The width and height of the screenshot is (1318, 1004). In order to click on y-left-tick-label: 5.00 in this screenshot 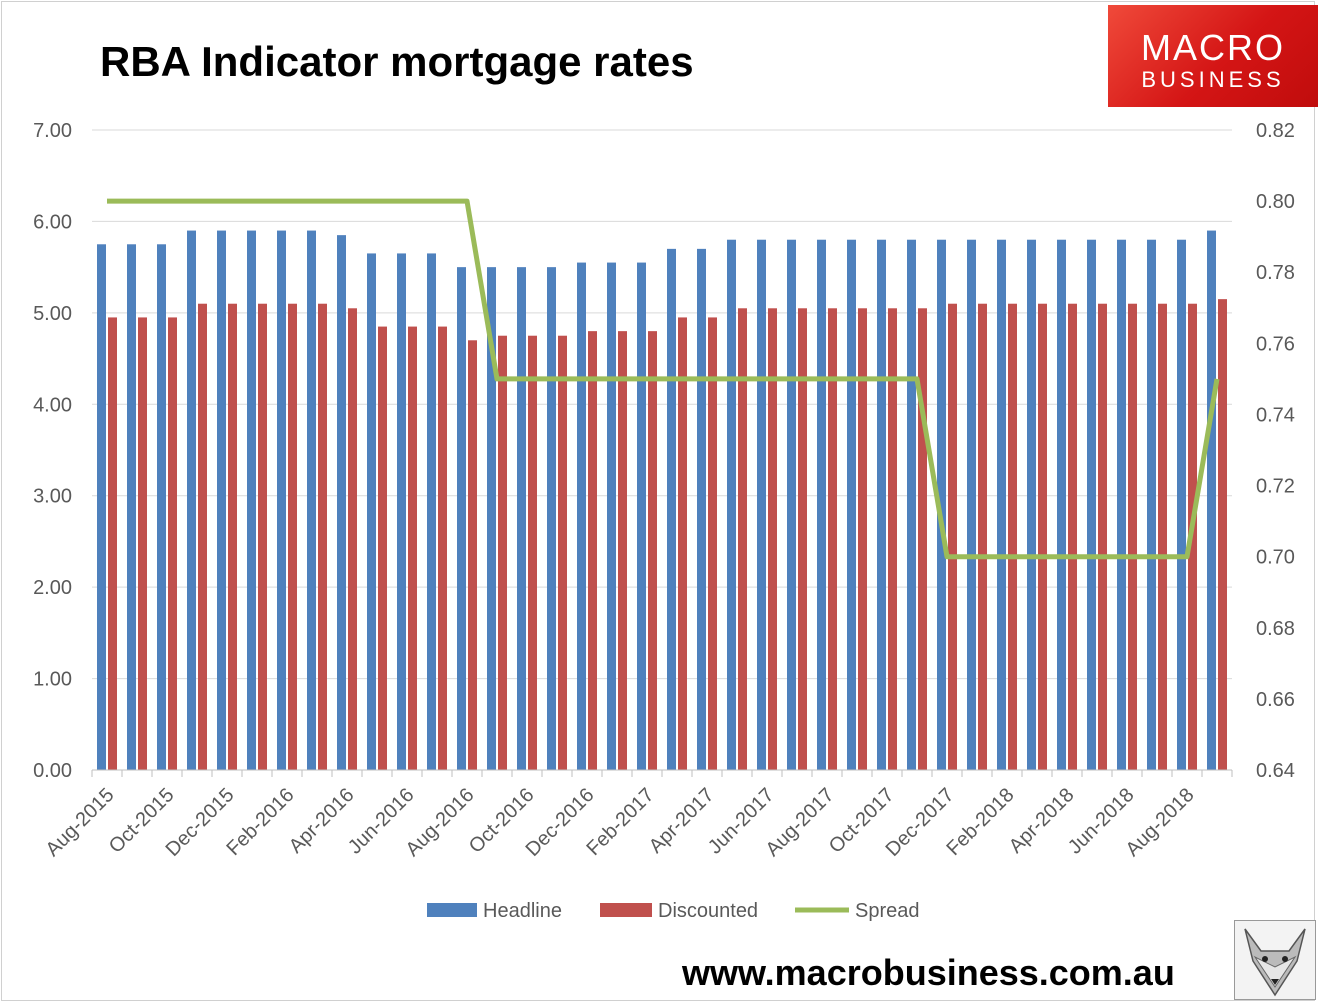, I will do `click(52, 314)`.